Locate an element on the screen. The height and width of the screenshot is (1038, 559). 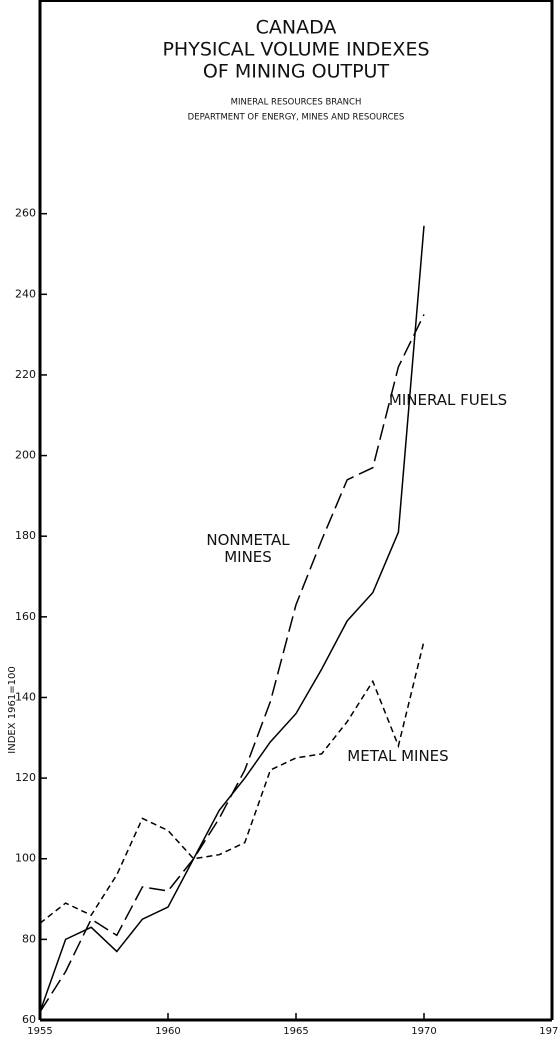
y-tick-label: 180 is located at coordinates (25, 535).